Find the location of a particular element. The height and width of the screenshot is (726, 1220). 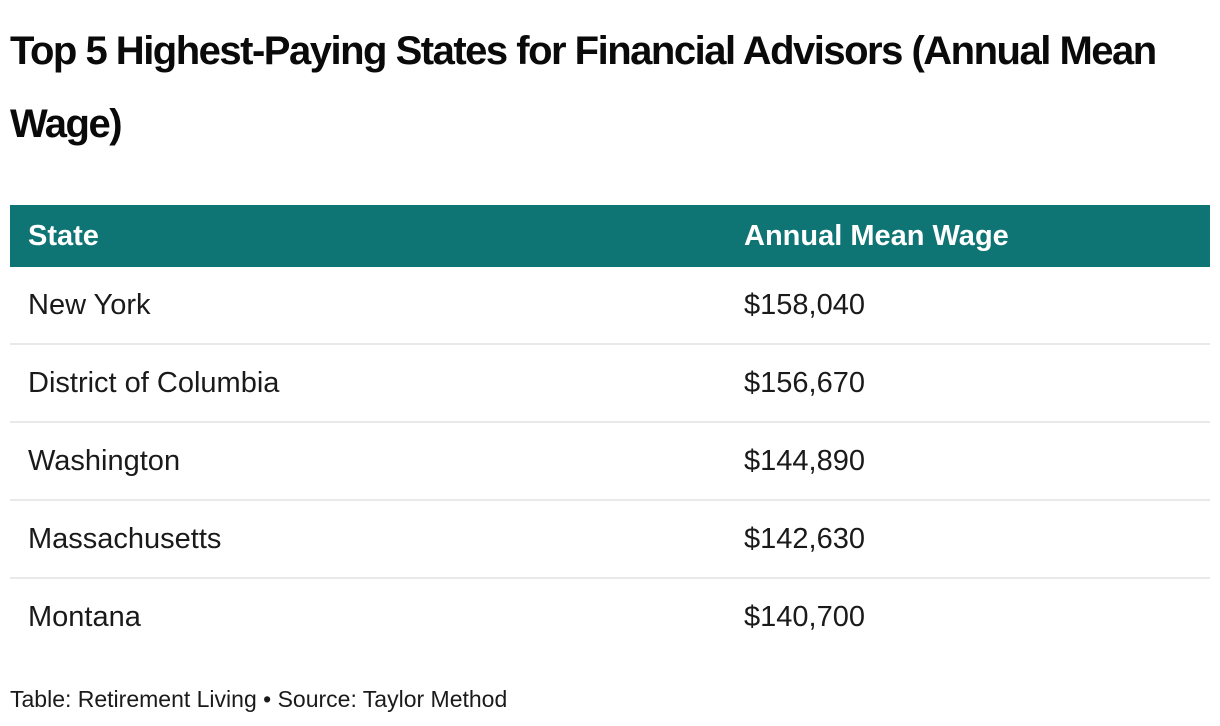

table-row: Massachusetts $142,630 is located at coordinates (610, 538).